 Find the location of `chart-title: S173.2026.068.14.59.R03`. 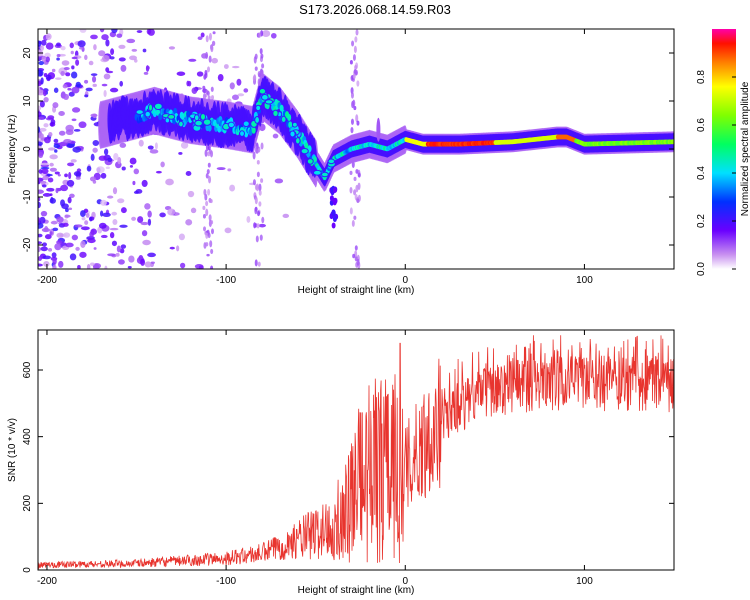

chart-title: S173.2026.068.14.59.R03 is located at coordinates (375, 9).